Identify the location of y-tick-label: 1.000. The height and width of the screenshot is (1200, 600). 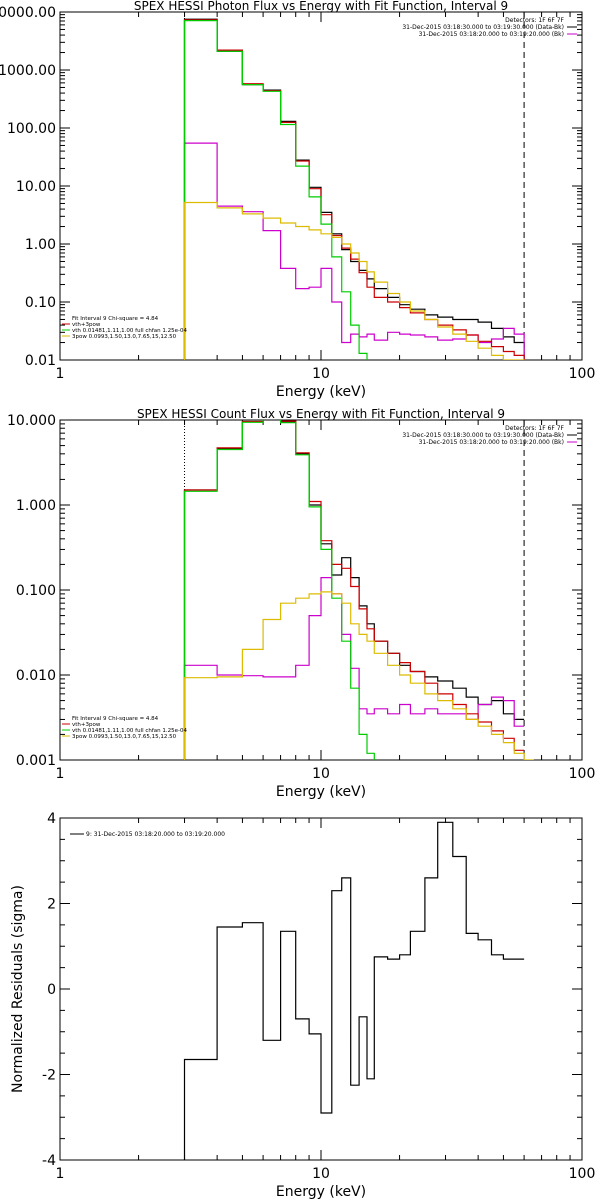
(36, 506).